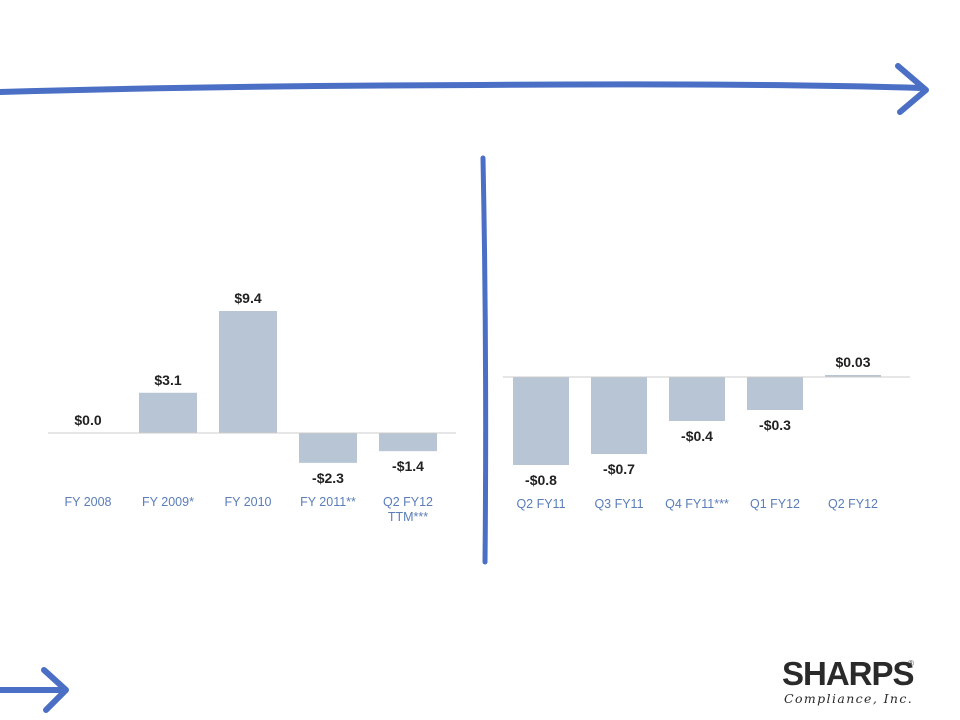 This screenshot has height=720, width=960. Describe the element at coordinates (849, 698) in the screenshot. I see `logo-tagline: Compliance, Inc.` at that location.